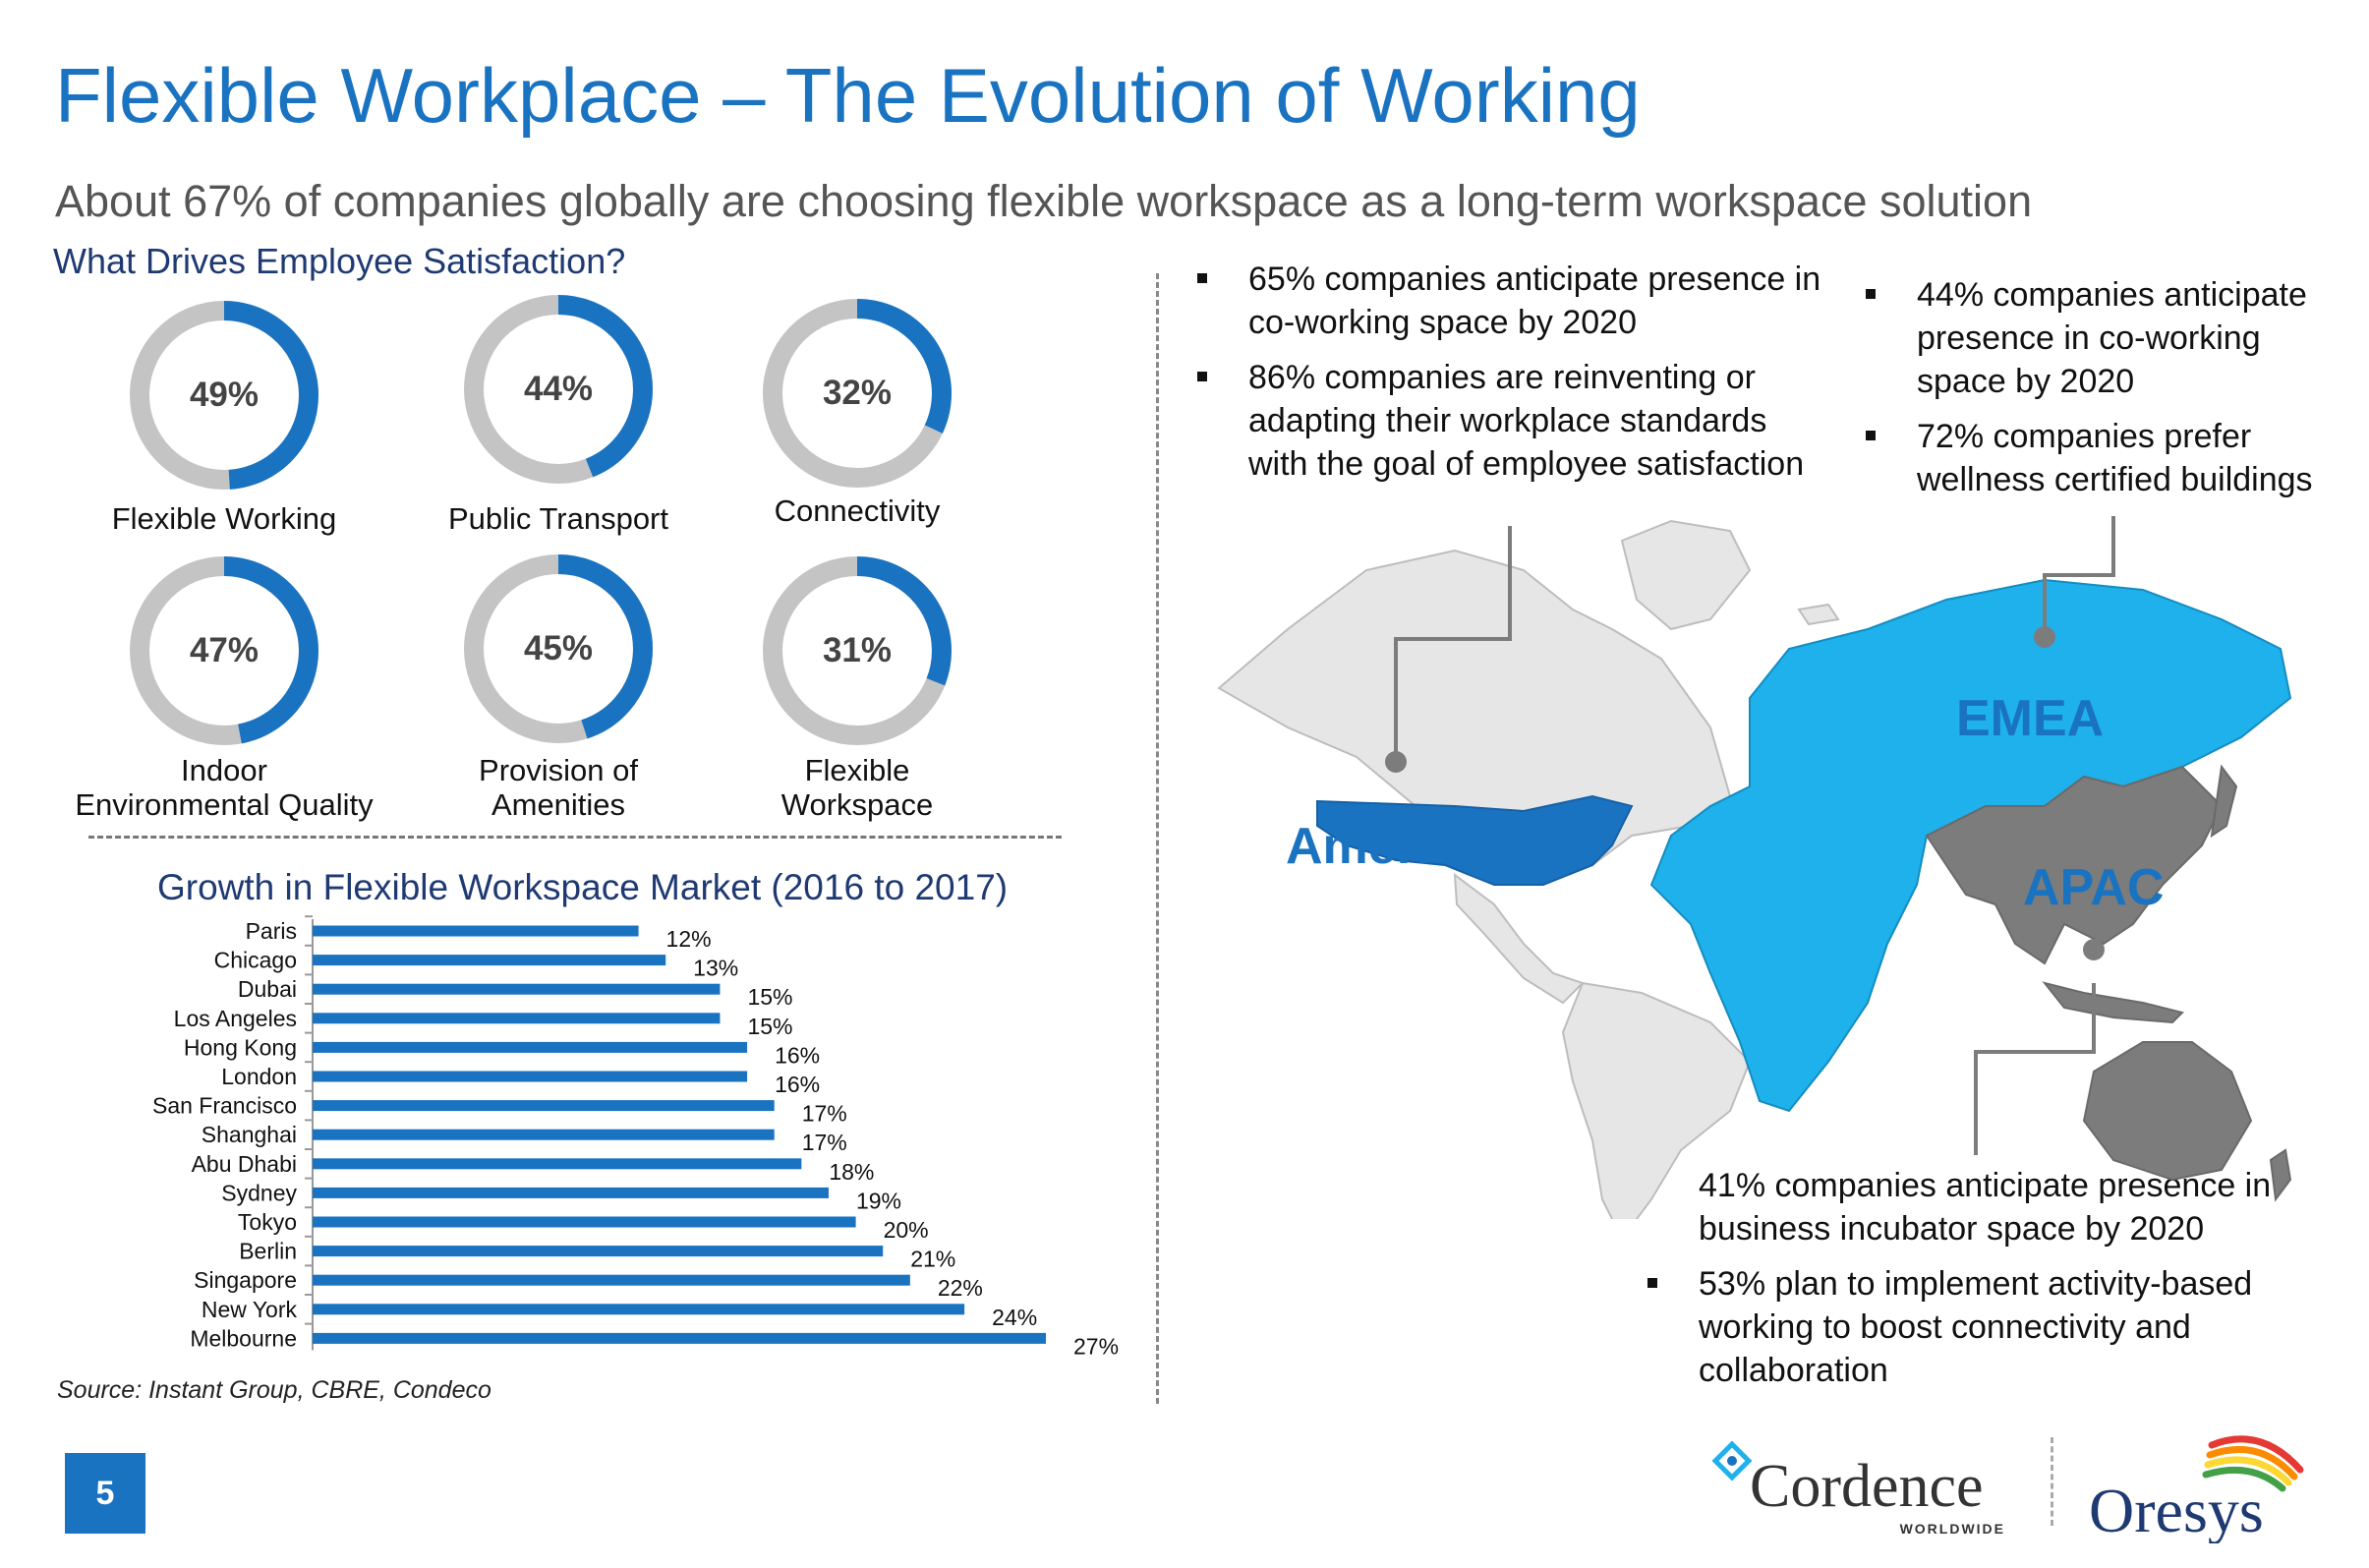 The width and height of the screenshot is (2369, 1568). What do you see at coordinates (1952, 1529) in the screenshot?
I see `cordence-submark: WORLDWIDE` at bounding box center [1952, 1529].